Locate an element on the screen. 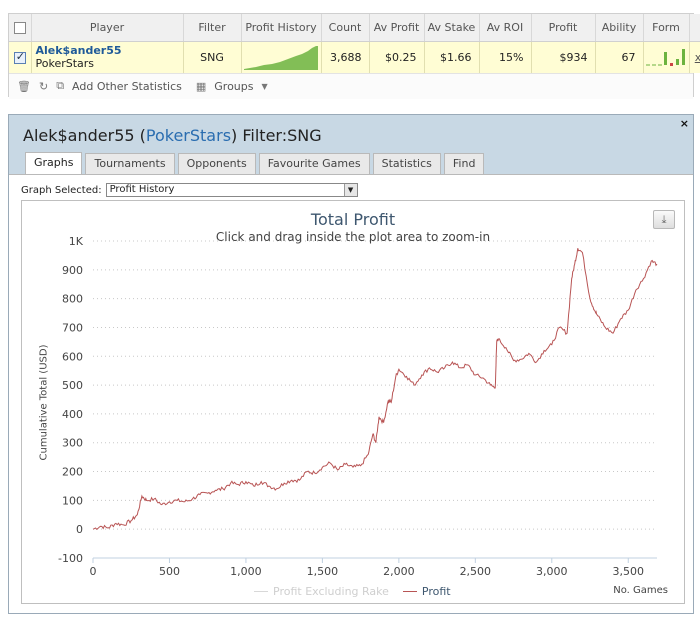 The width and height of the screenshot is (700, 629). y-tick-label: 500 is located at coordinates (72, 385).